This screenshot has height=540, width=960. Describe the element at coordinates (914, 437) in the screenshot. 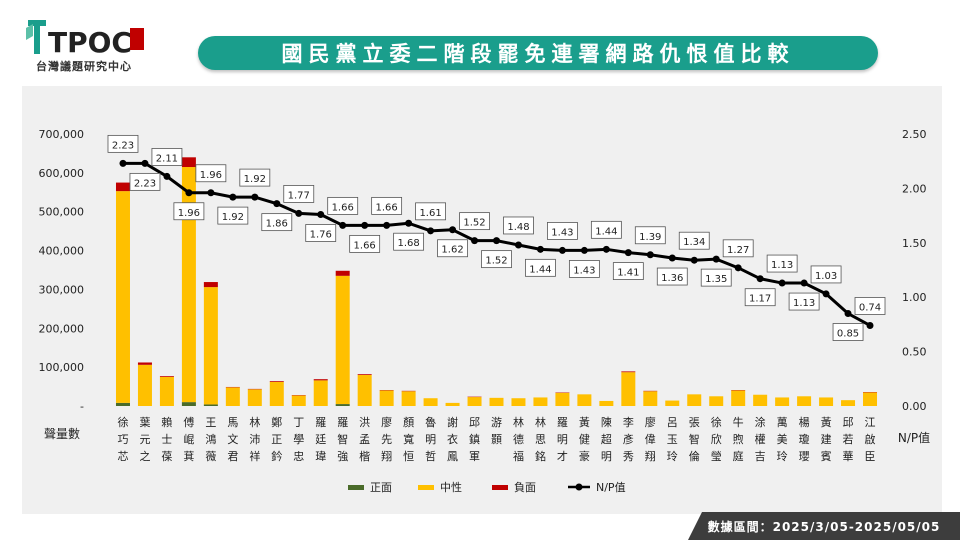

I see `y-right-axis-label: N/P值` at that location.